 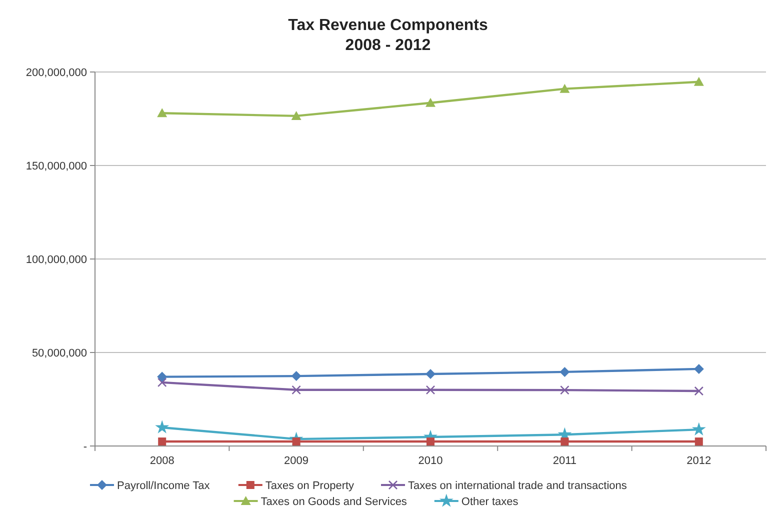 What do you see at coordinates (59, 353) in the screenshot?
I see `y-tick-label: 50,000,000` at bounding box center [59, 353].